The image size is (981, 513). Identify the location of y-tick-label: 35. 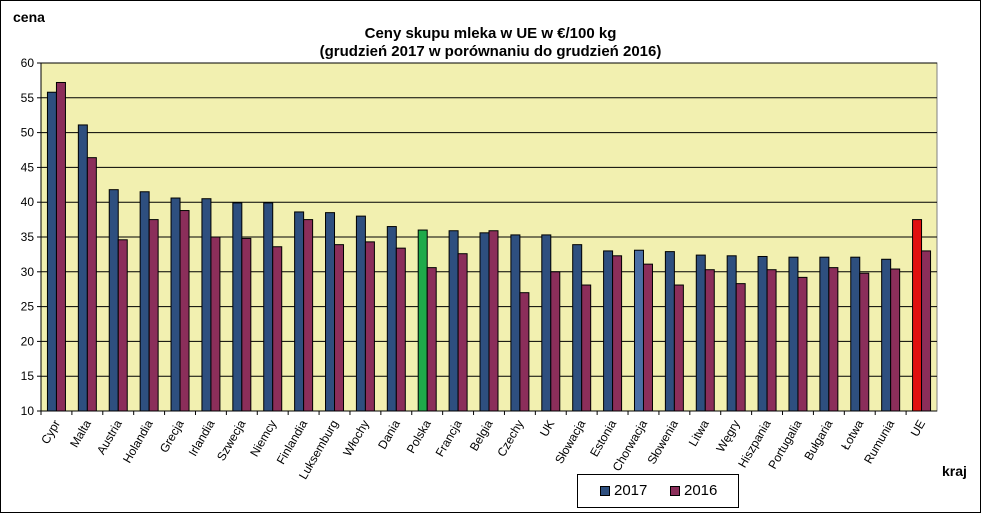
(28, 237).